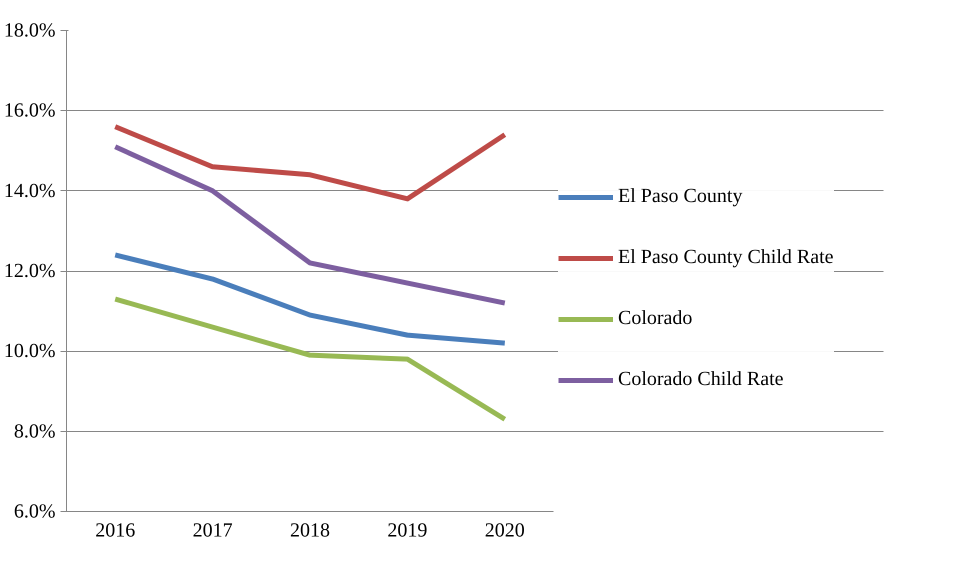 The height and width of the screenshot is (578, 956). I want to click on y-tick-label: 6.0%, so click(35, 511).